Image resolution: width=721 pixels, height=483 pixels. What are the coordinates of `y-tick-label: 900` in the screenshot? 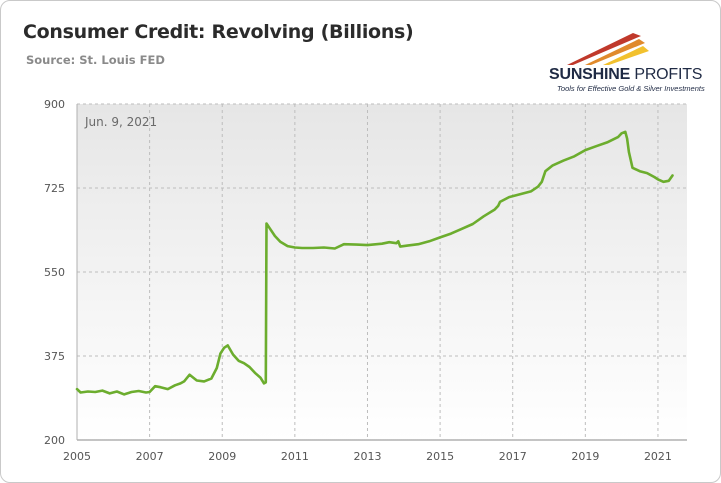 It's located at (54, 104).